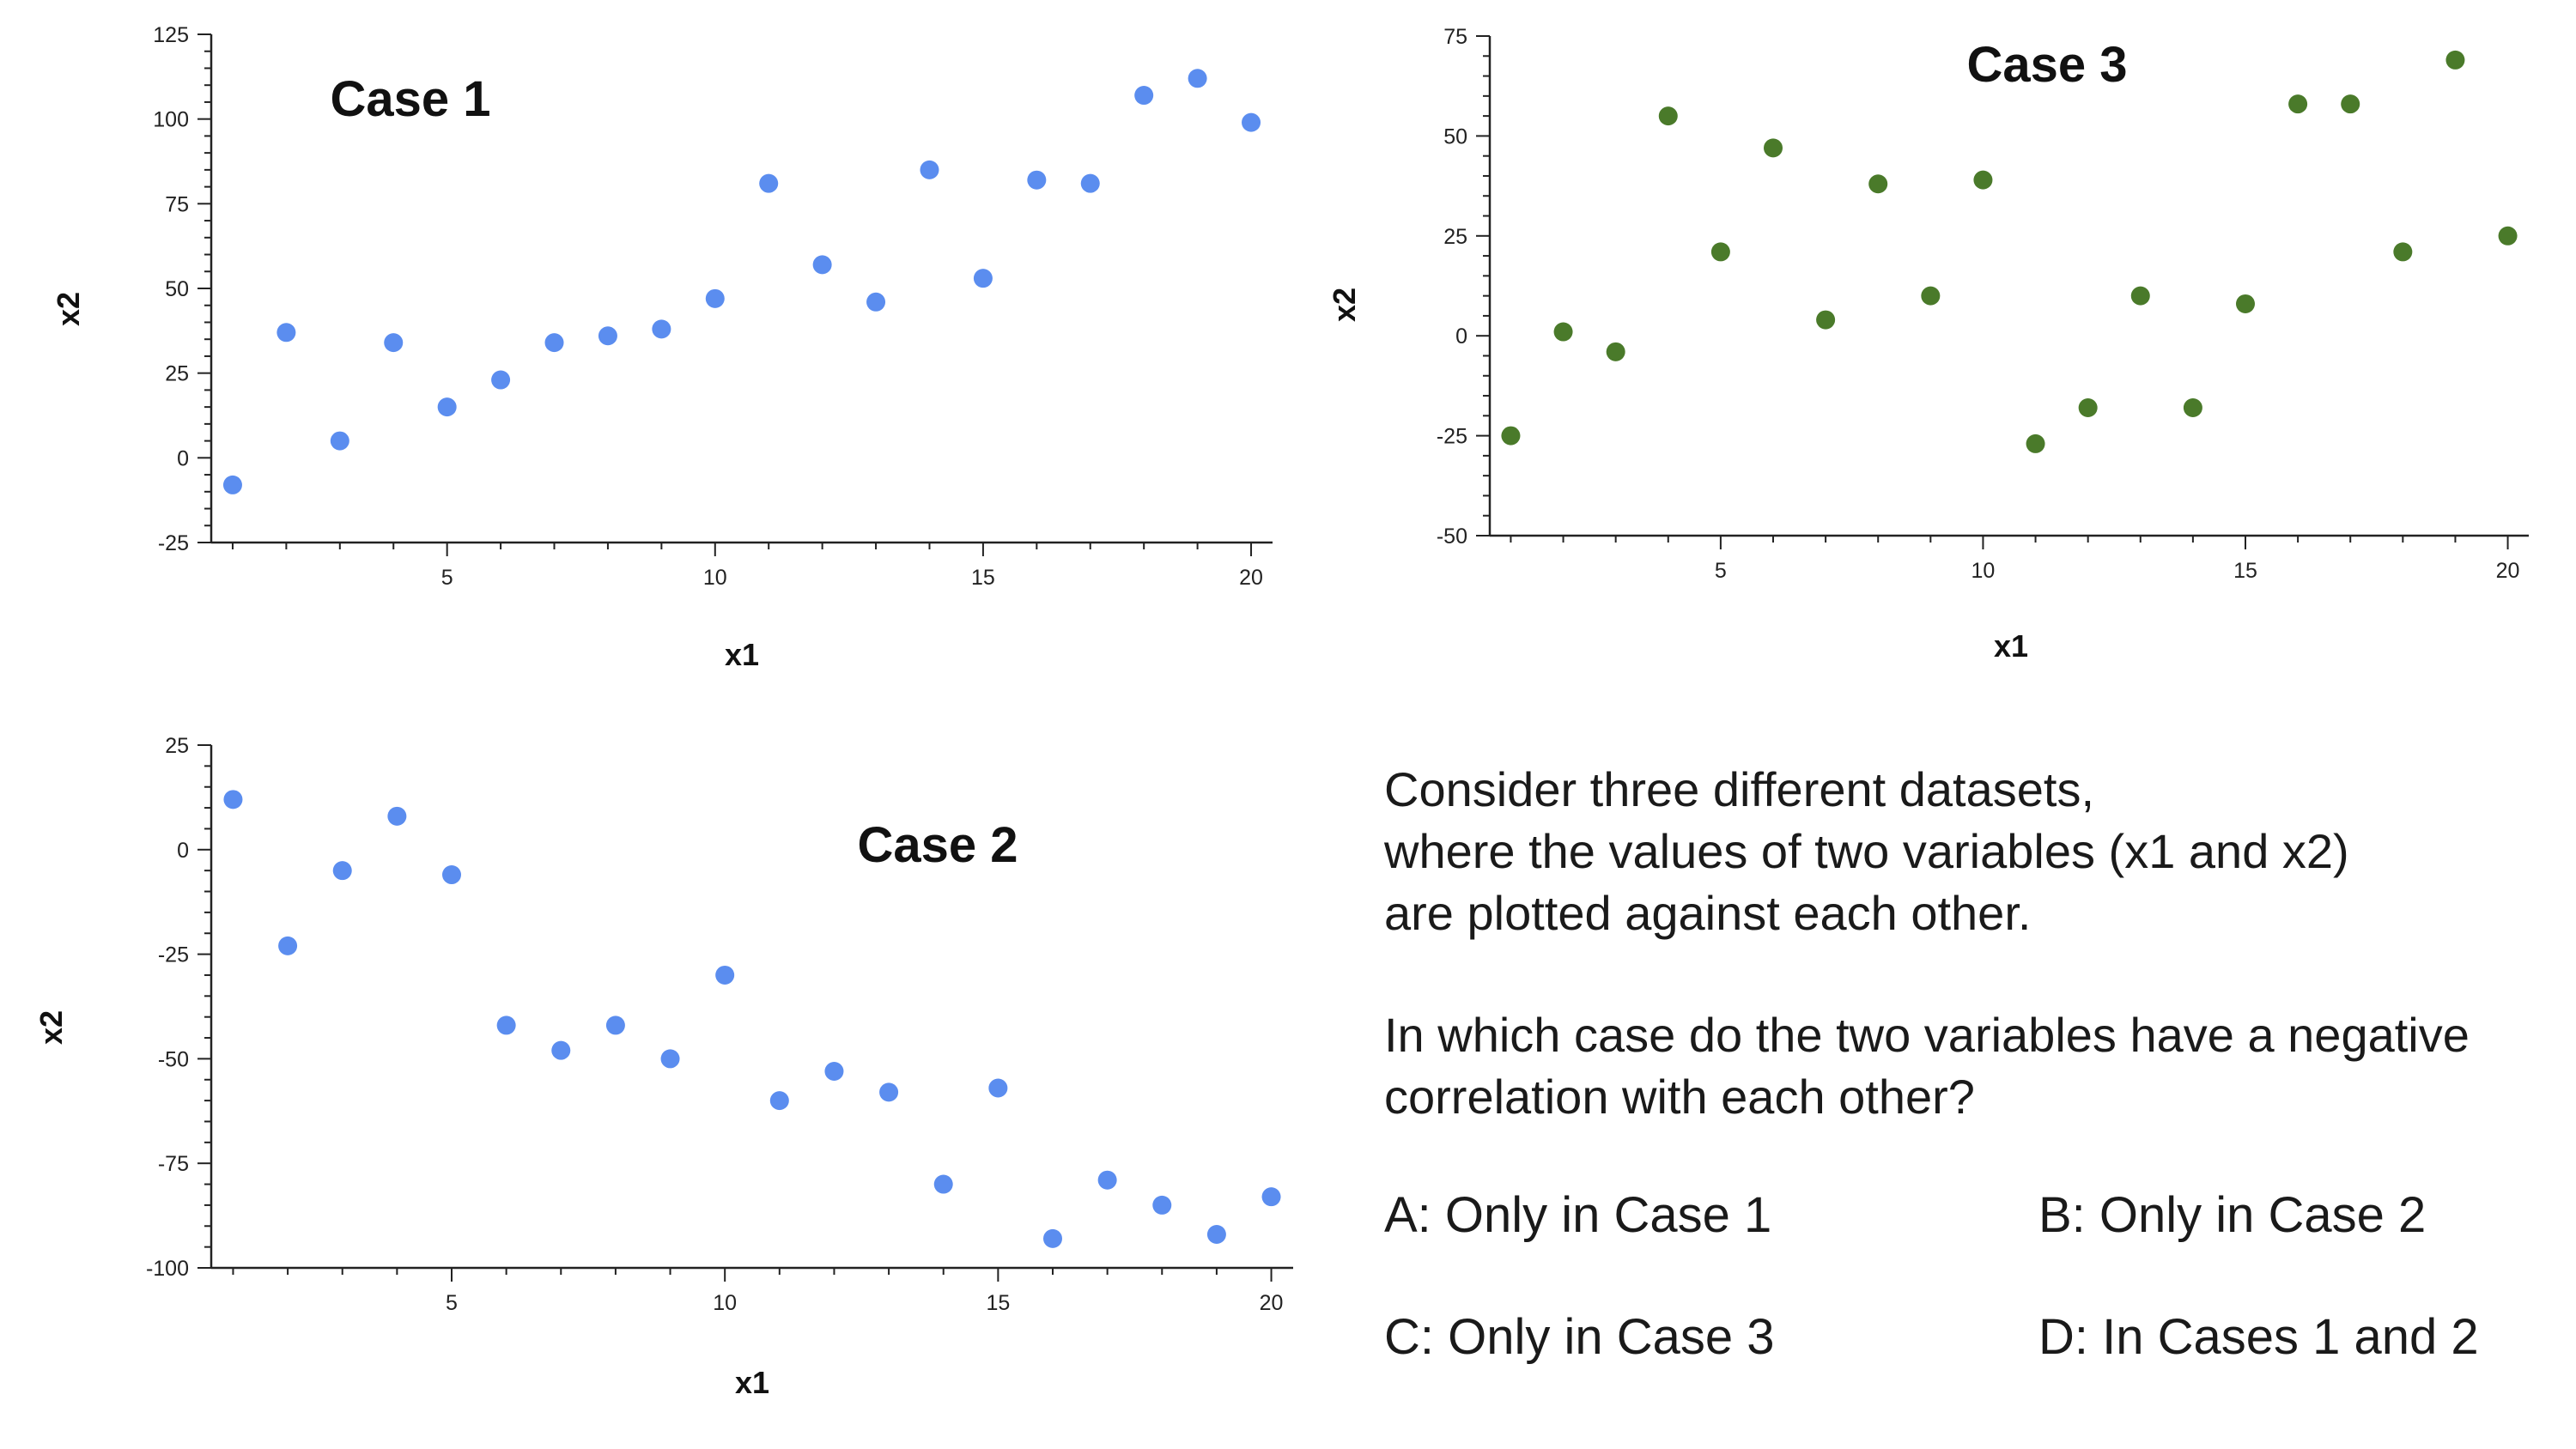 This screenshot has height=1449, width=2576. What do you see at coordinates (171, 35) in the screenshot?
I see `case1-y-tick-label: 125` at bounding box center [171, 35].